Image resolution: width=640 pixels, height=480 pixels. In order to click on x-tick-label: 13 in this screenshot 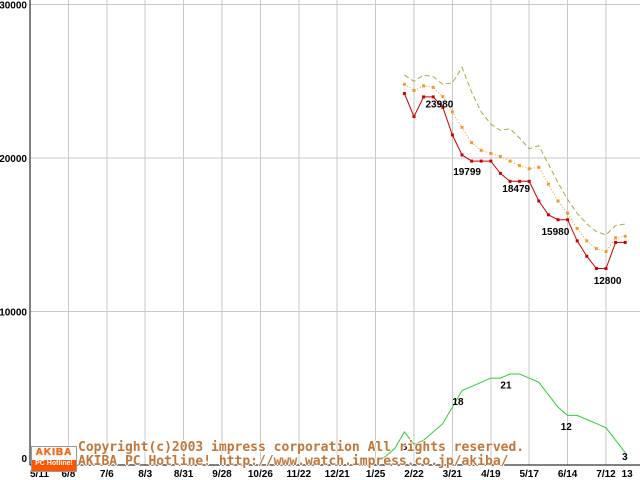, I will do `click(628, 474)`.